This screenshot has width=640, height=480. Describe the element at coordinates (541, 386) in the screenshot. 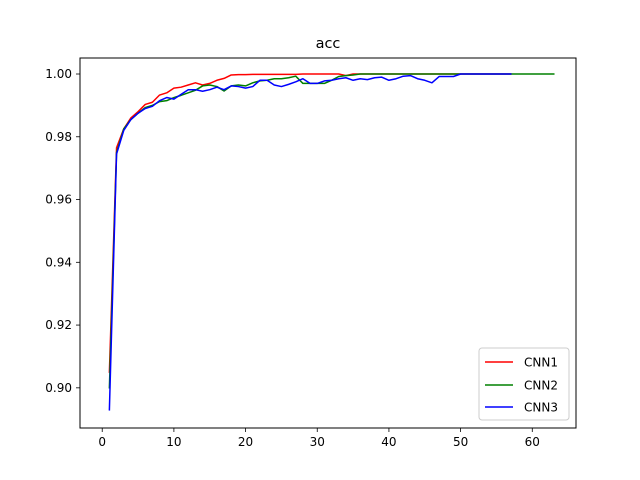

I see `legend-label-cnn2: CNN2` at that location.